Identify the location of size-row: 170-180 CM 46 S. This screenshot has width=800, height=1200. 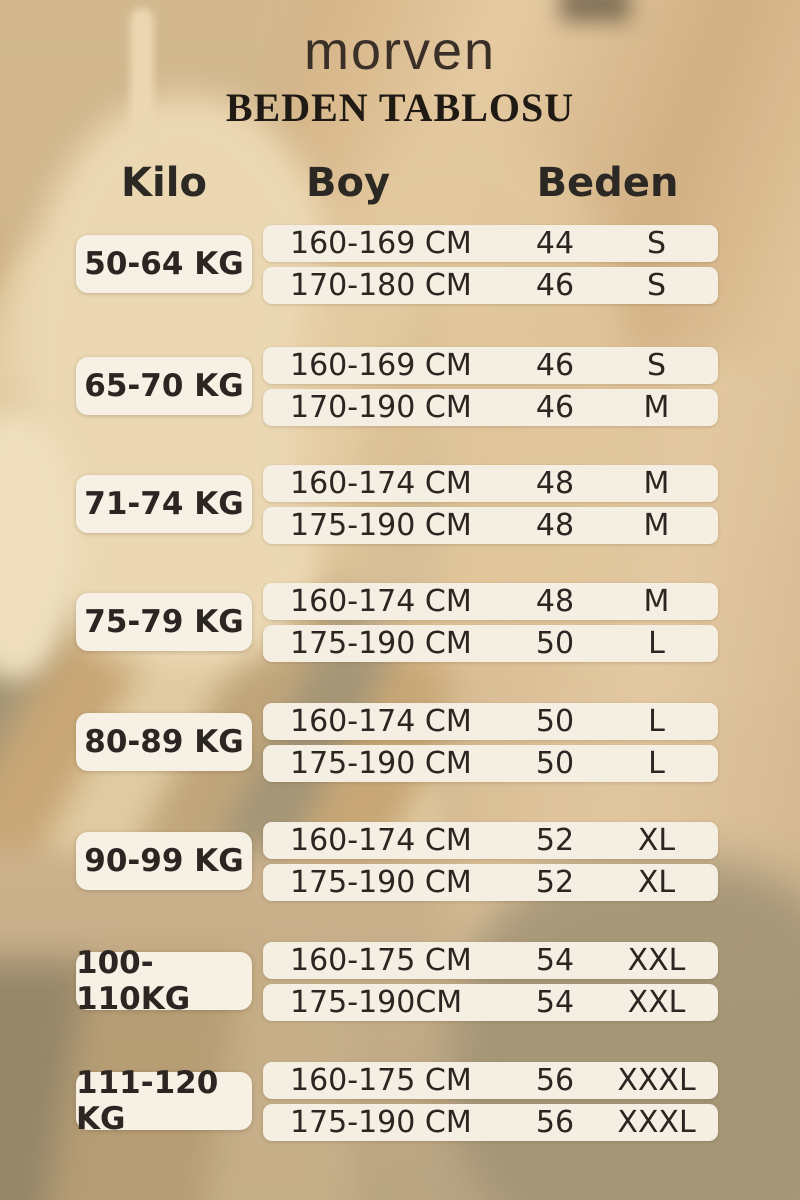
(490, 285).